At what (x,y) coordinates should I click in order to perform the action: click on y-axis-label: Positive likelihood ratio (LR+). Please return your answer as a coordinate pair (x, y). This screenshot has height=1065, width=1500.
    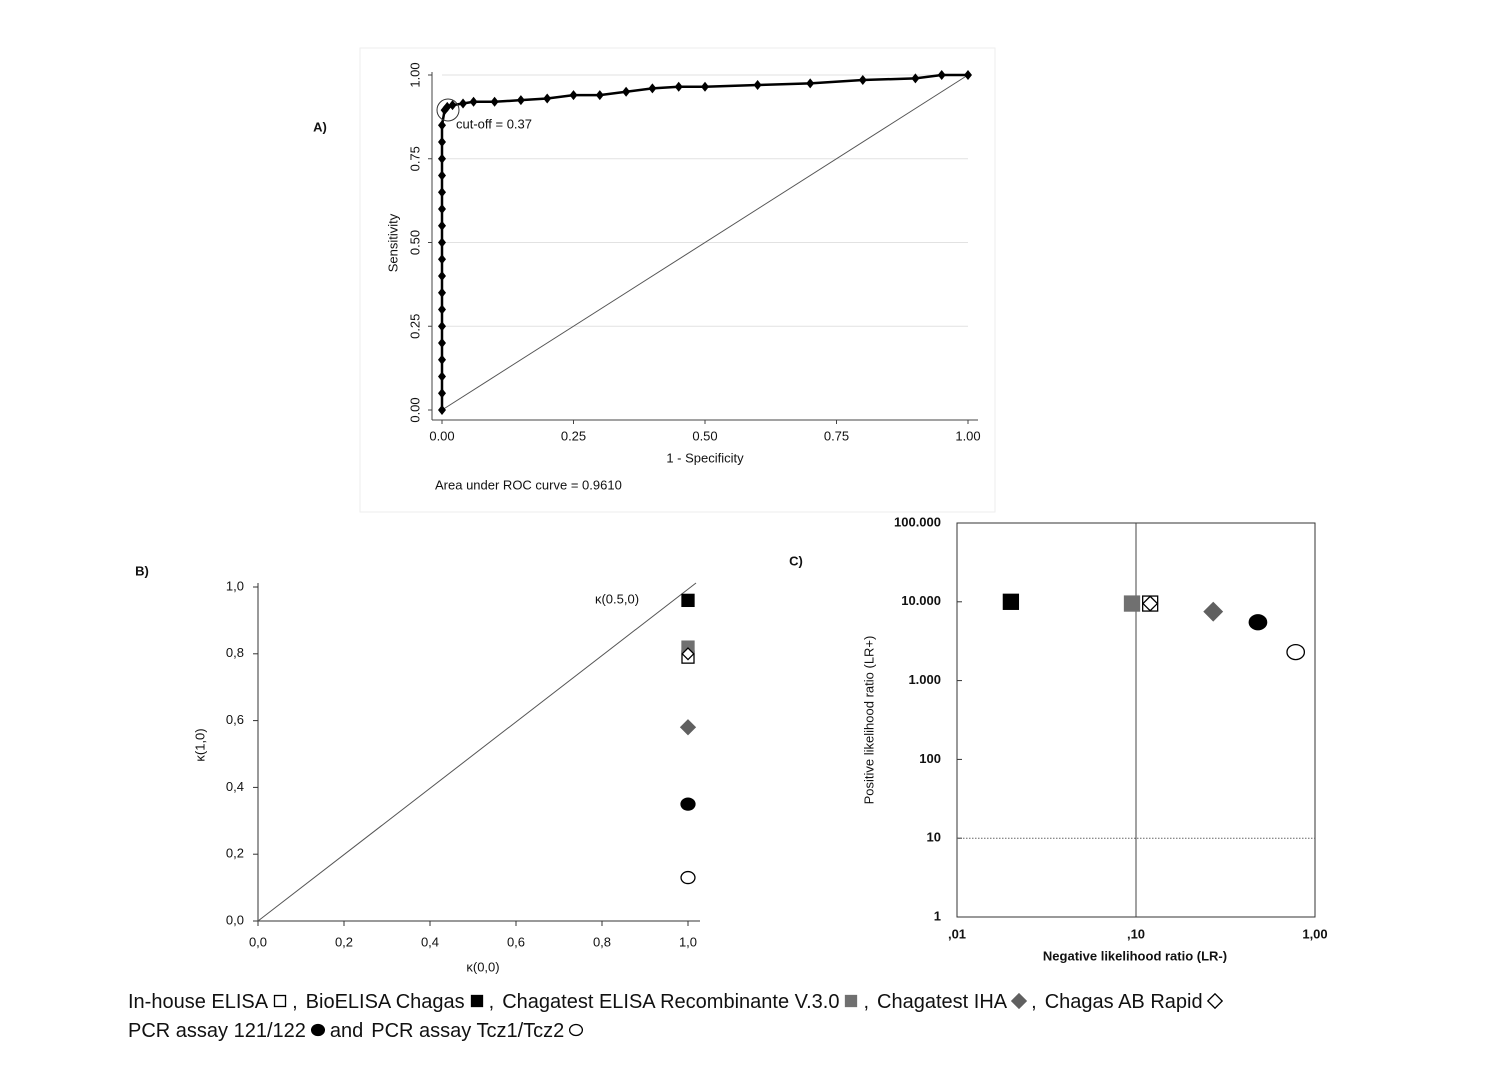
    Looking at the image, I should click on (868, 720).